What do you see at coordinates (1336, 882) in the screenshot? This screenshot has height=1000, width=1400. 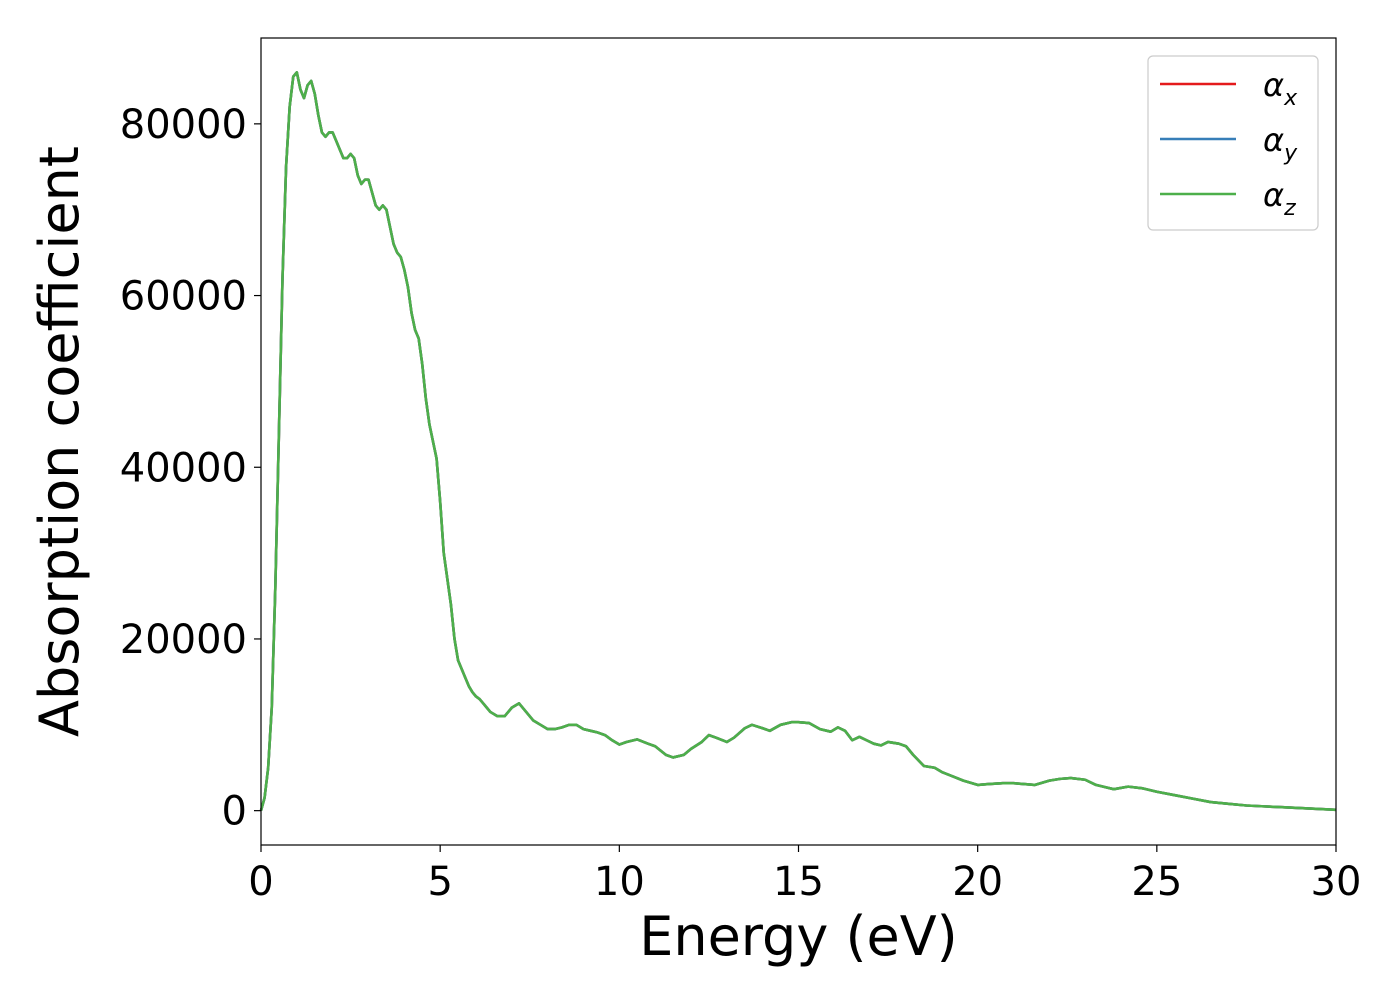 I see `x-tick-label: 30` at bounding box center [1336, 882].